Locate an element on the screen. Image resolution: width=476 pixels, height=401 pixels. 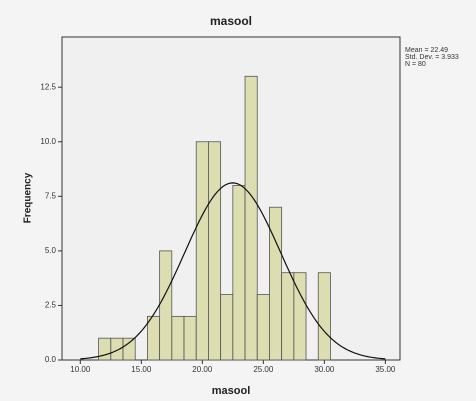
x-tick-label: 25.00 is located at coordinates (263, 369).